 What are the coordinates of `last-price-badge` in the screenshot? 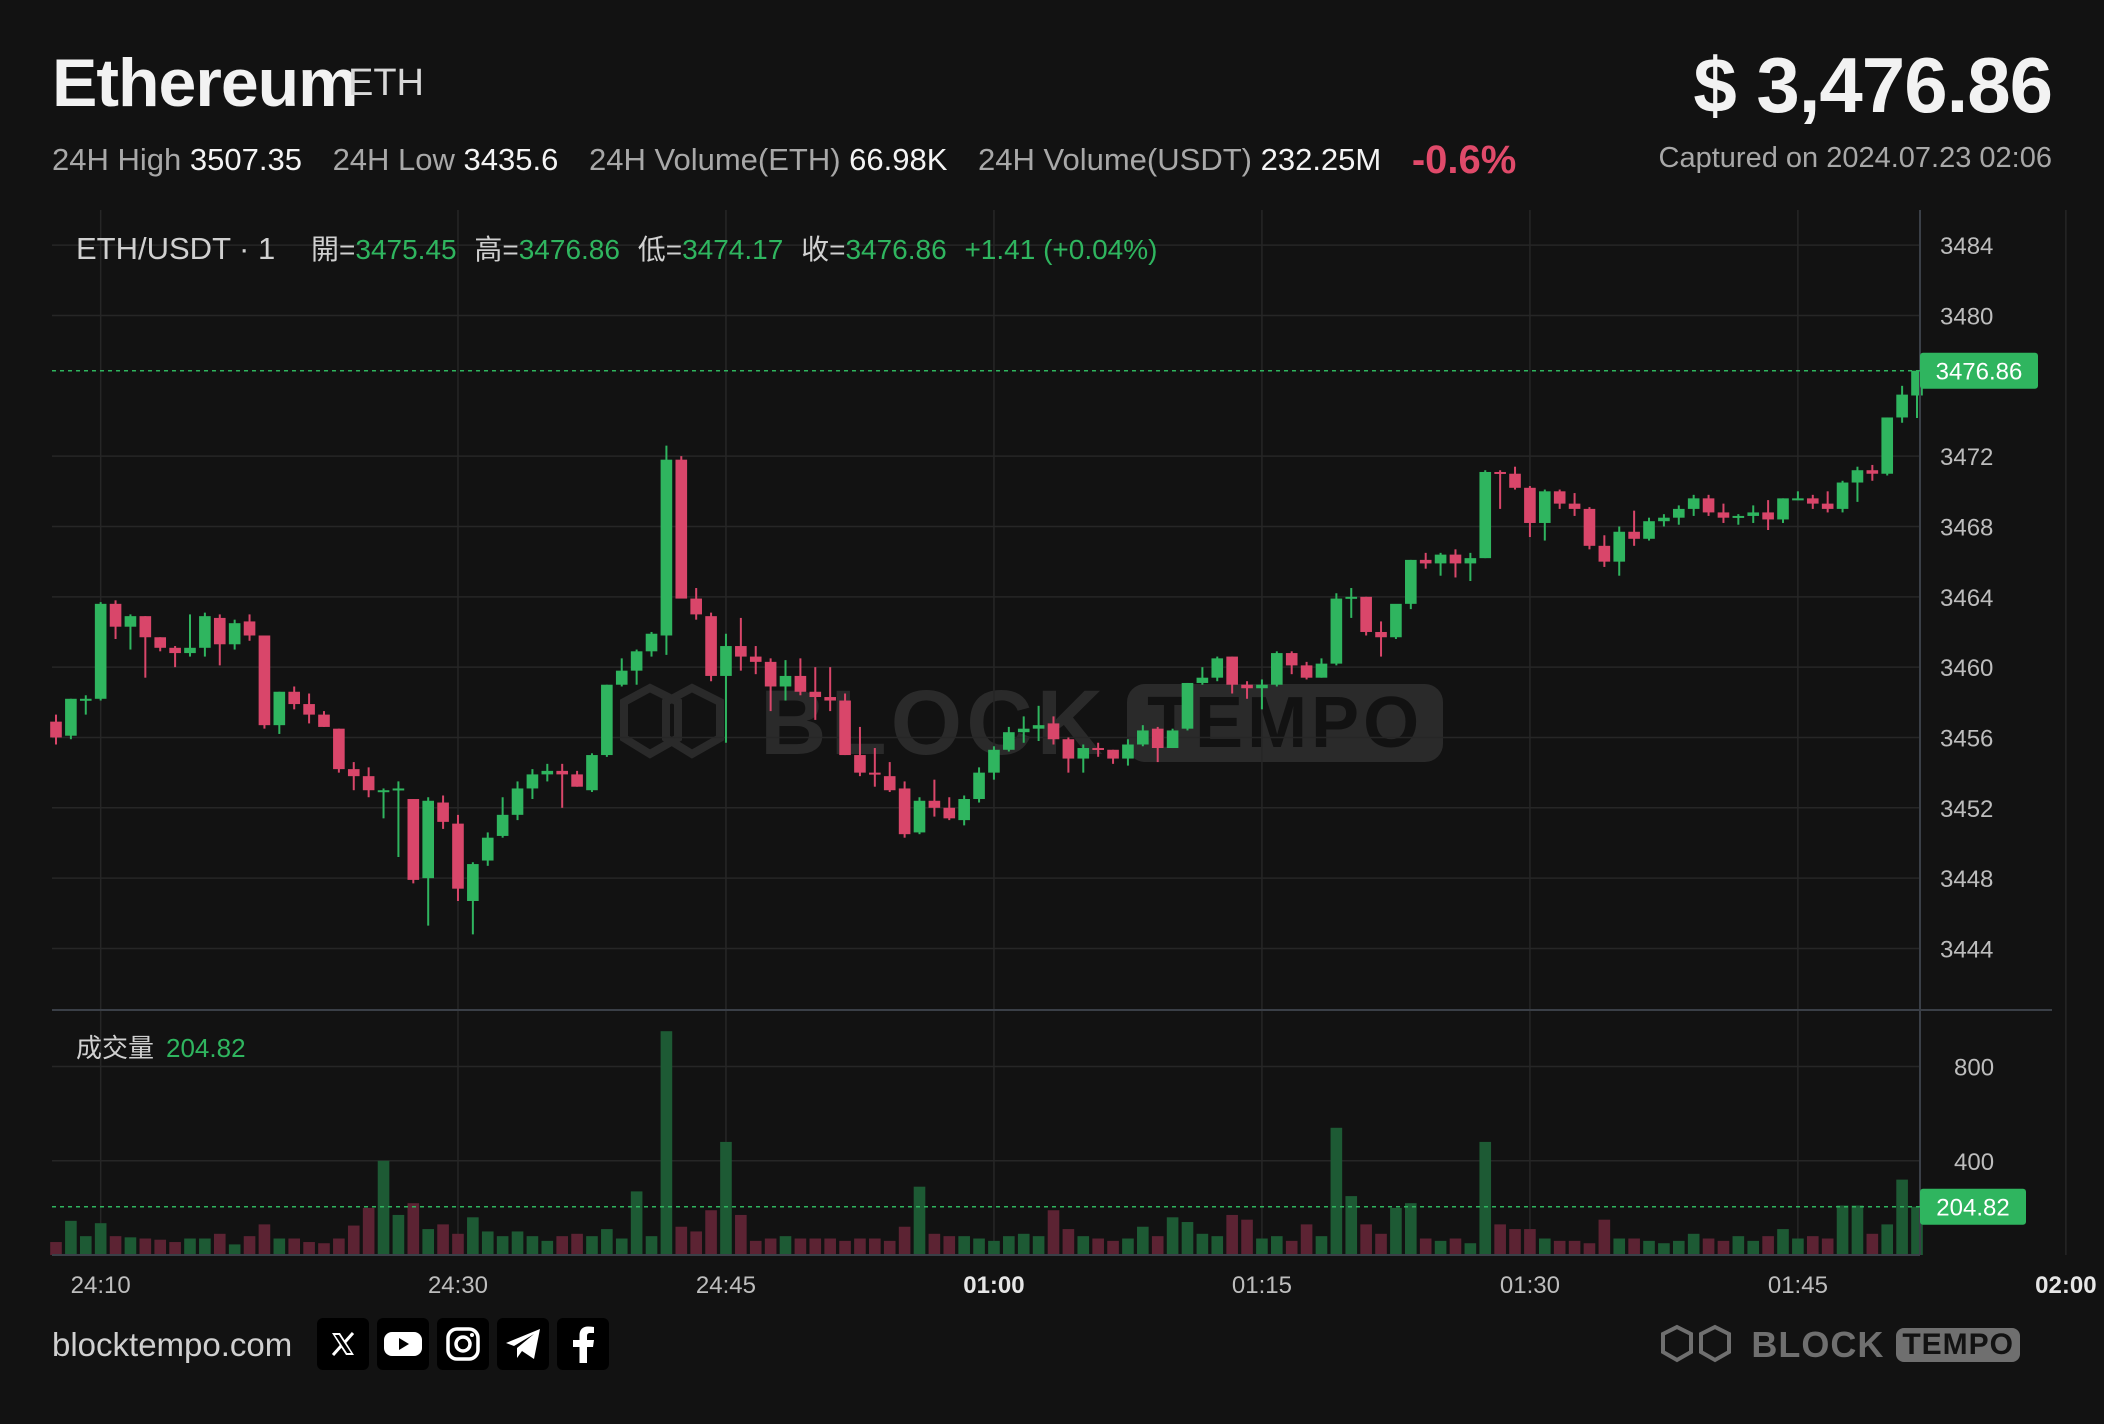 It's located at (1979, 370).